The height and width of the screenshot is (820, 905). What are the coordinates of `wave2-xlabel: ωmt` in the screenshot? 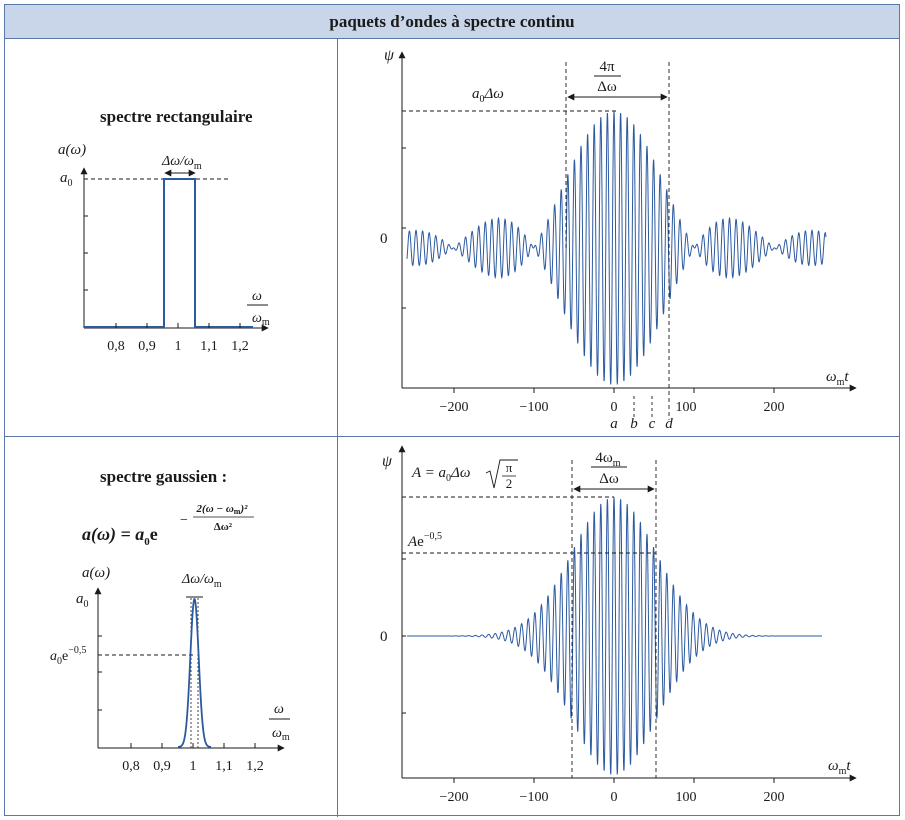 It's located at (839, 767).